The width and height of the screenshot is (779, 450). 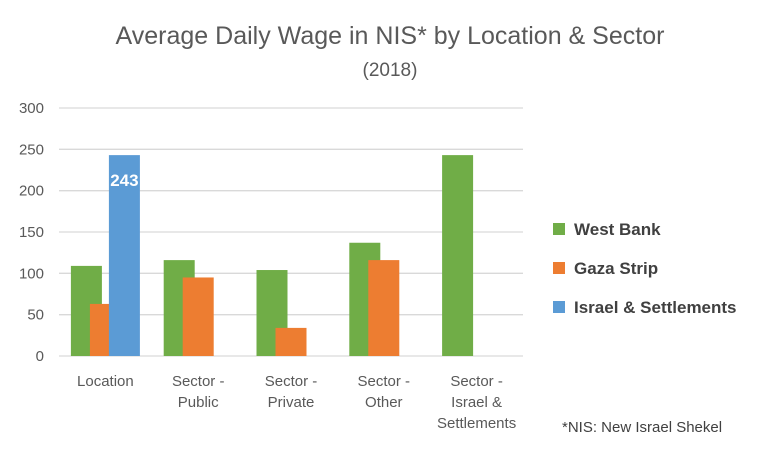 I want to click on y-tick-label: 250, so click(x=31, y=149).